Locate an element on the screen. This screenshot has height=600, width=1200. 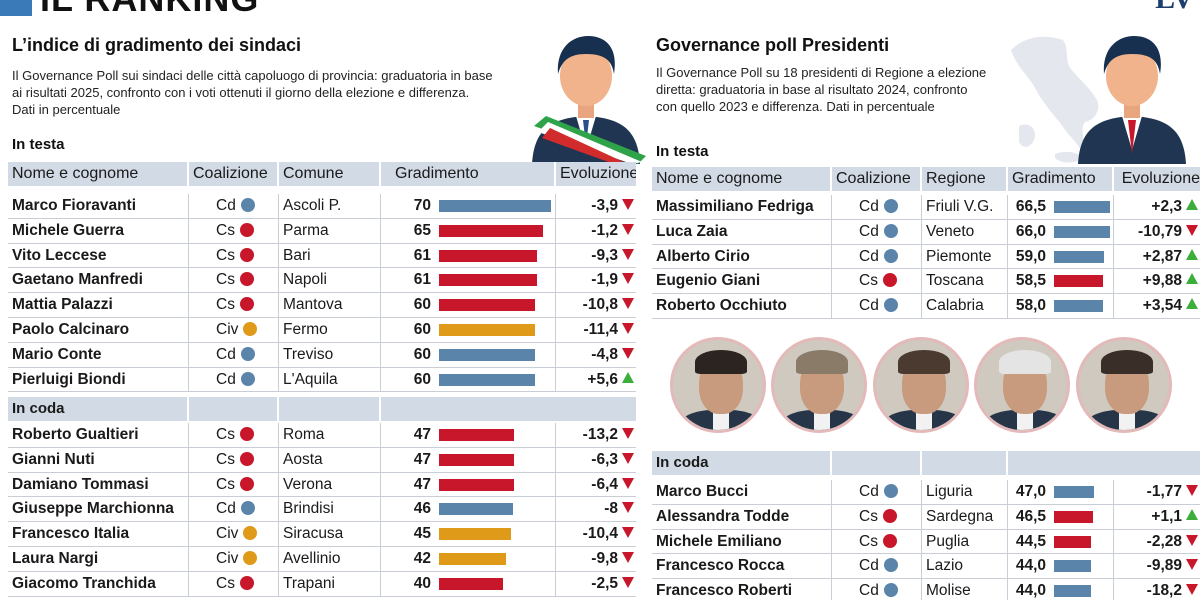
table-row: Francesco Rocca Cd Lazio 44,0 -9,89 is located at coordinates (926, 567).